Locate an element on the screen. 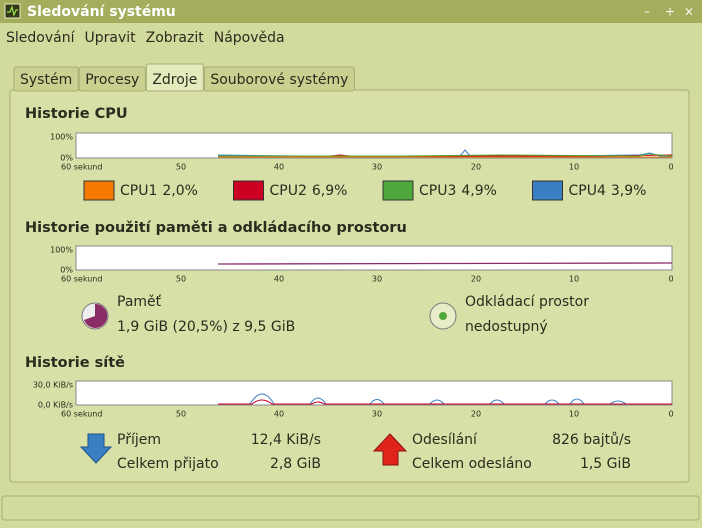 The width and height of the screenshot is (702, 532). legend-name: CPU4 is located at coordinates (587, 191).